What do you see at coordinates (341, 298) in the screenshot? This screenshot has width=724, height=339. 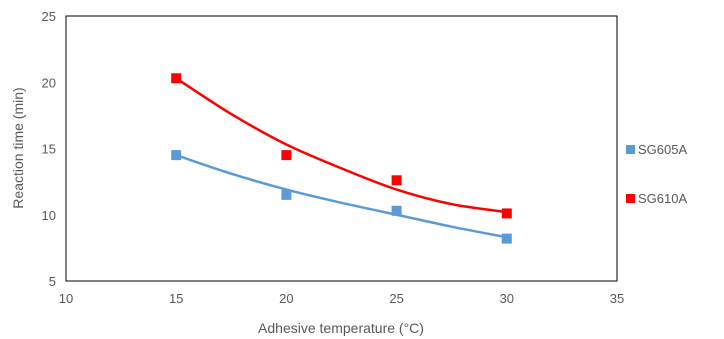 I see `x-axis-tick-labels: 10 15 20 25 30 35` at bounding box center [341, 298].